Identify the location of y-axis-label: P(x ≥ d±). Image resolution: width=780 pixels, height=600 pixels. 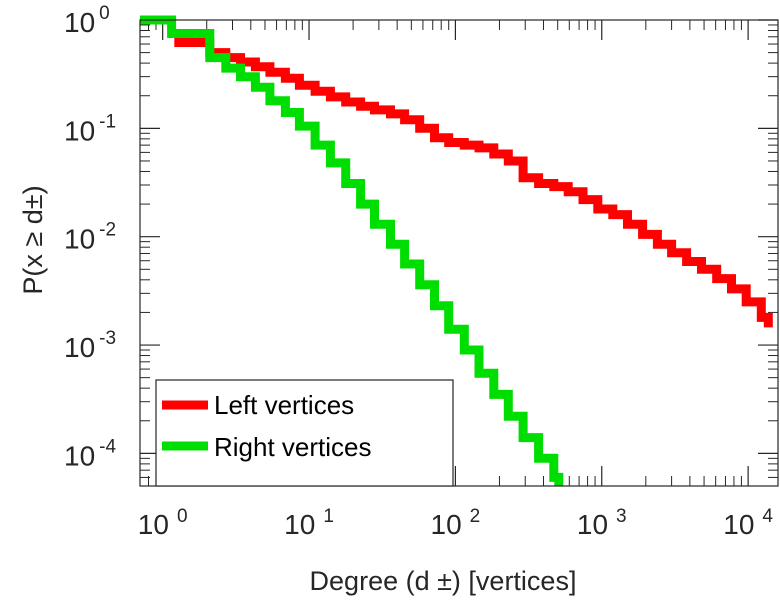
(33, 239).